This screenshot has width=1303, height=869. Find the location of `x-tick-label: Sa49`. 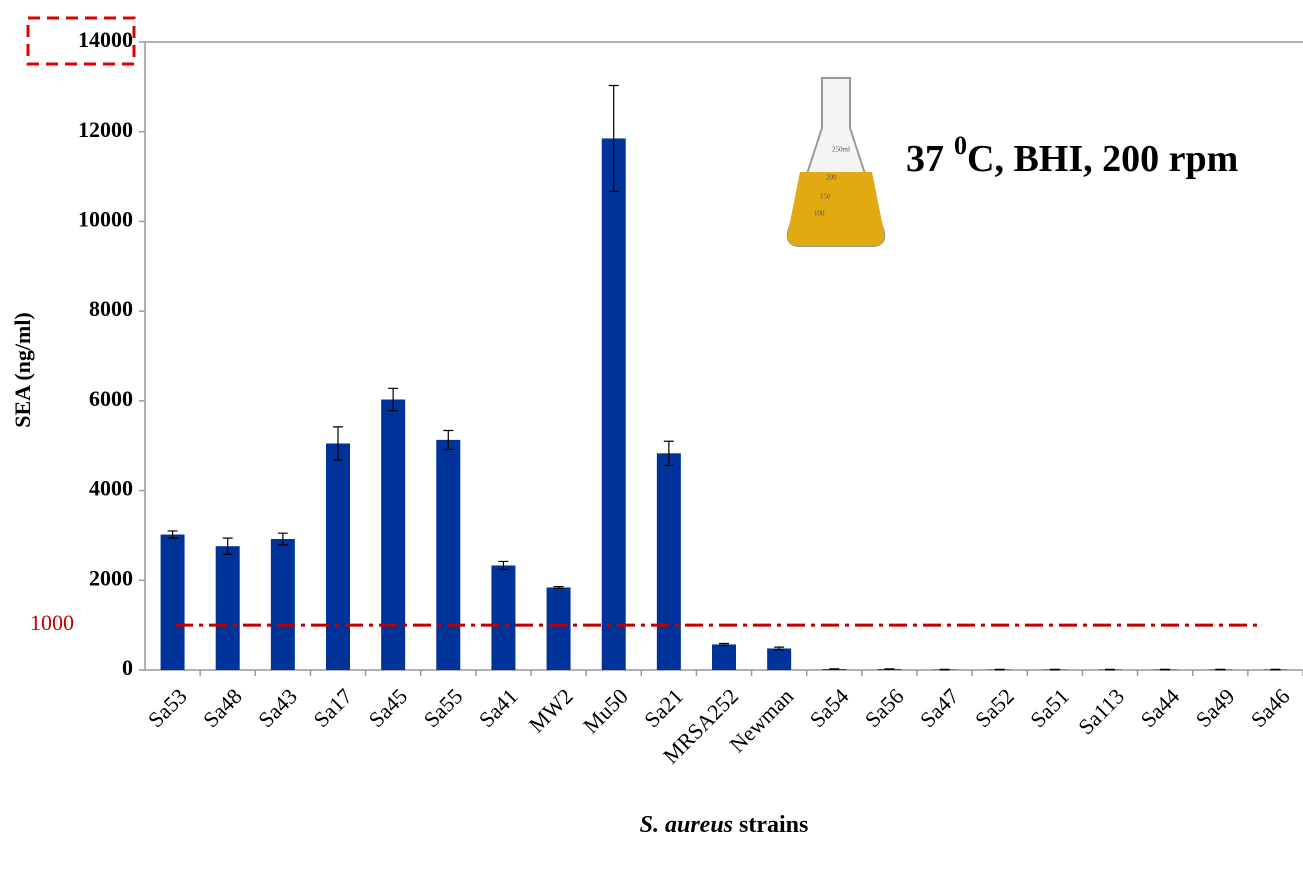

x-tick-label: Sa49 is located at coordinates (1215, 707).